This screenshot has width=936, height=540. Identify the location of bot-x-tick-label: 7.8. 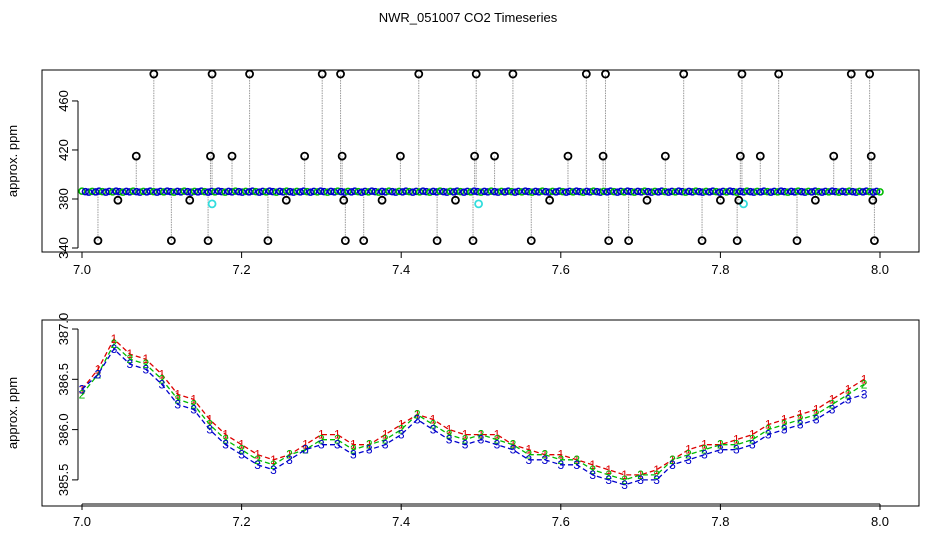
(720, 521).